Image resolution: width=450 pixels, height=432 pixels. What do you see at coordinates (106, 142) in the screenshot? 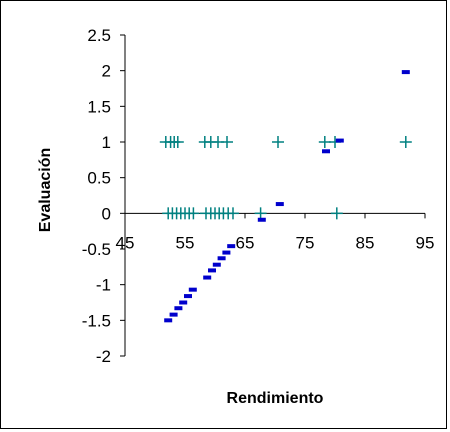
I see `y-tick-label: 1` at bounding box center [106, 142].